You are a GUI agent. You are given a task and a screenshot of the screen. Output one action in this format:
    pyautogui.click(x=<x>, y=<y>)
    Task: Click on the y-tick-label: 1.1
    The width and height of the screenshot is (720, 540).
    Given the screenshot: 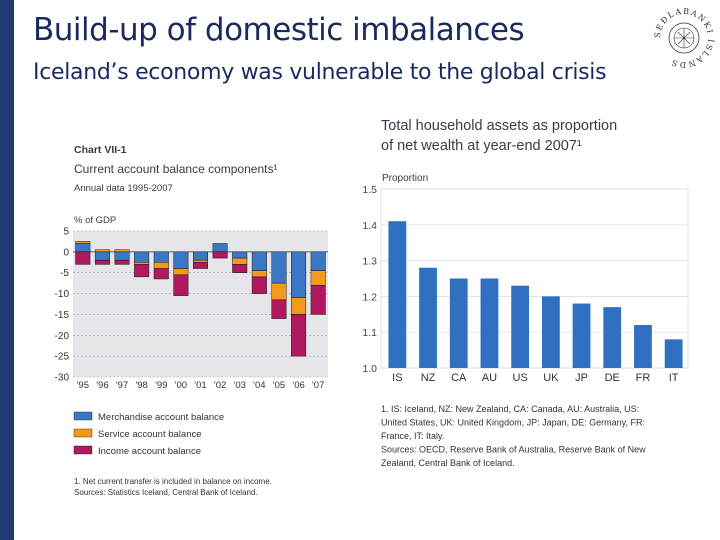 What is the action you would take?
    pyautogui.click(x=369, y=333)
    